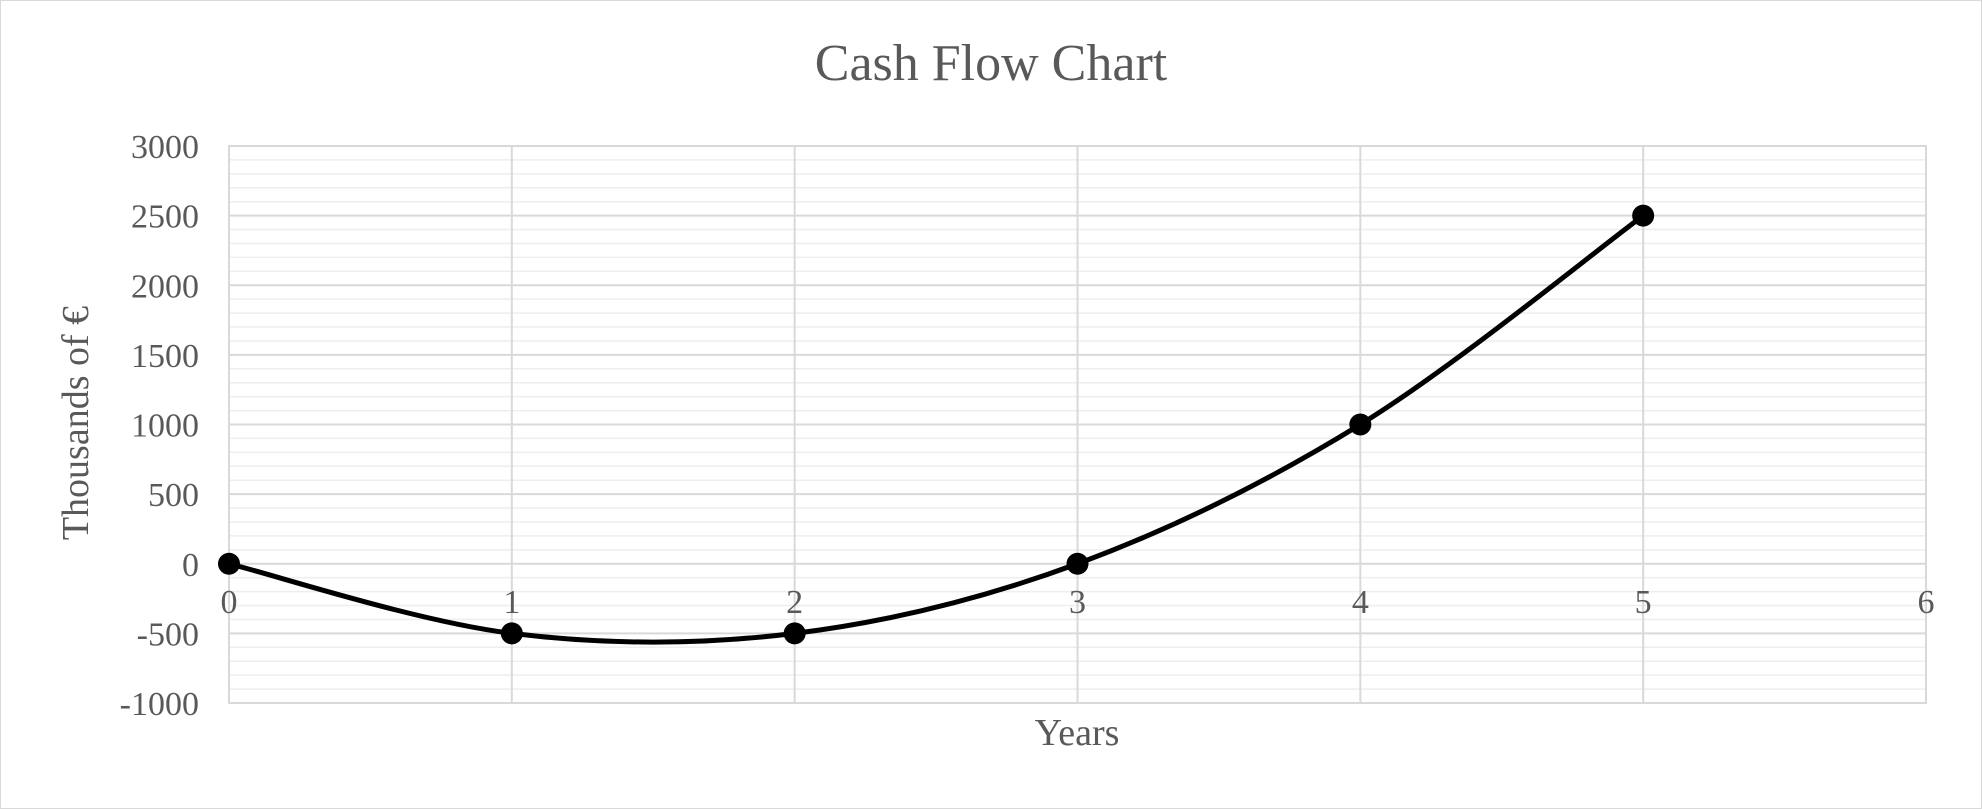  What do you see at coordinates (165, 426) in the screenshot?
I see `y-tick-label: 1000` at bounding box center [165, 426].